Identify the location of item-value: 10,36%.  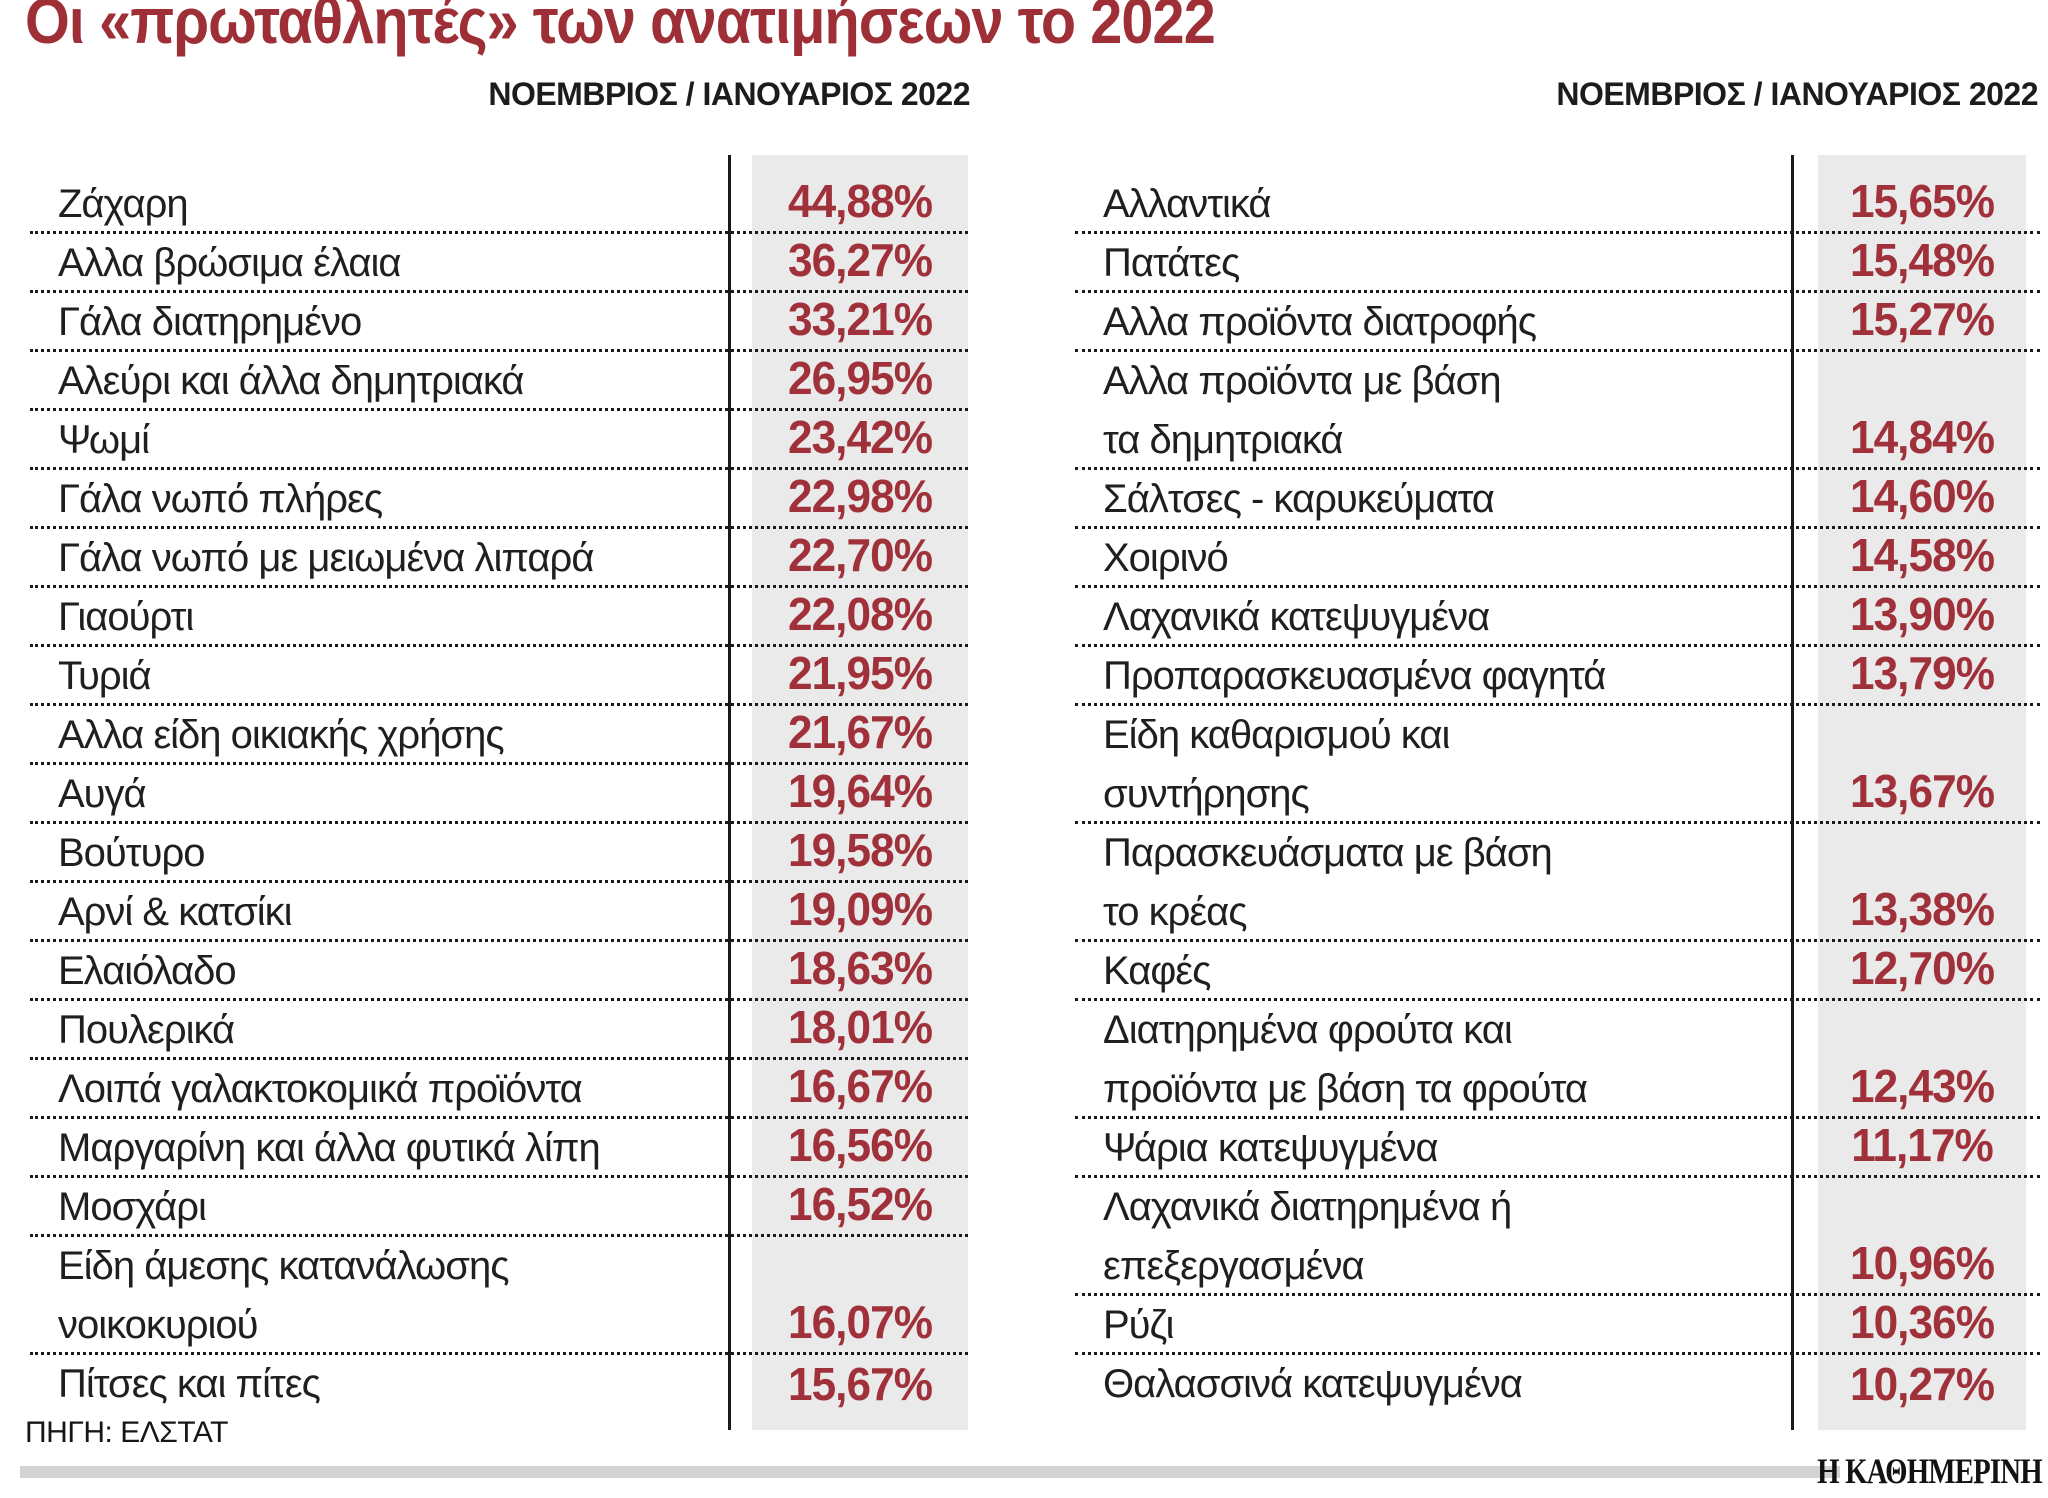
(1922, 1322).